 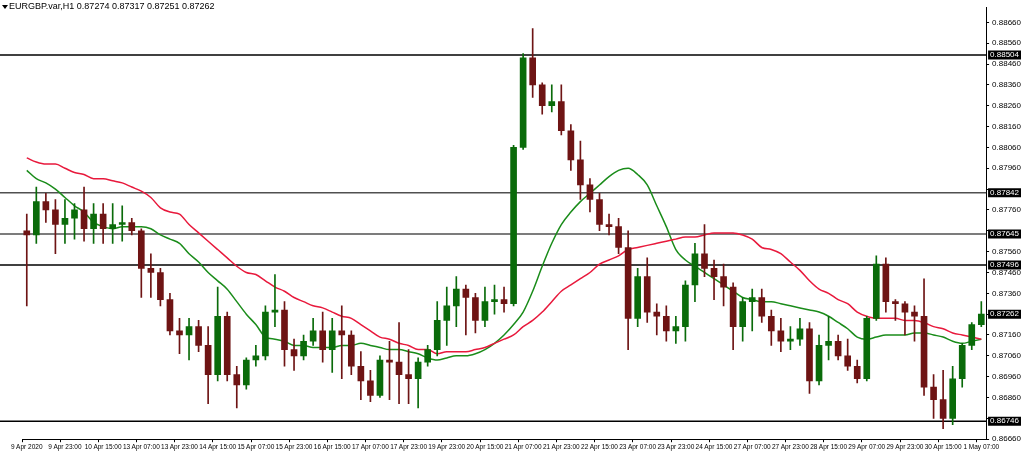 What do you see at coordinates (1005, 265) in the screenshot?
I see `ref-line-label: 0.87496` at bounding box center [1005, 265].